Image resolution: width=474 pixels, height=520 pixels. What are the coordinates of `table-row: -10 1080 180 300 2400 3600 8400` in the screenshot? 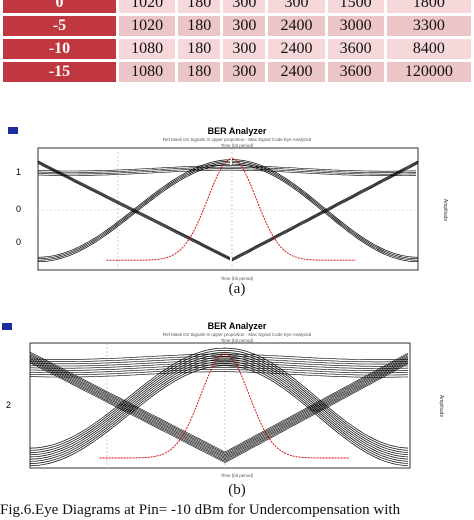 It's located at (237, 49).